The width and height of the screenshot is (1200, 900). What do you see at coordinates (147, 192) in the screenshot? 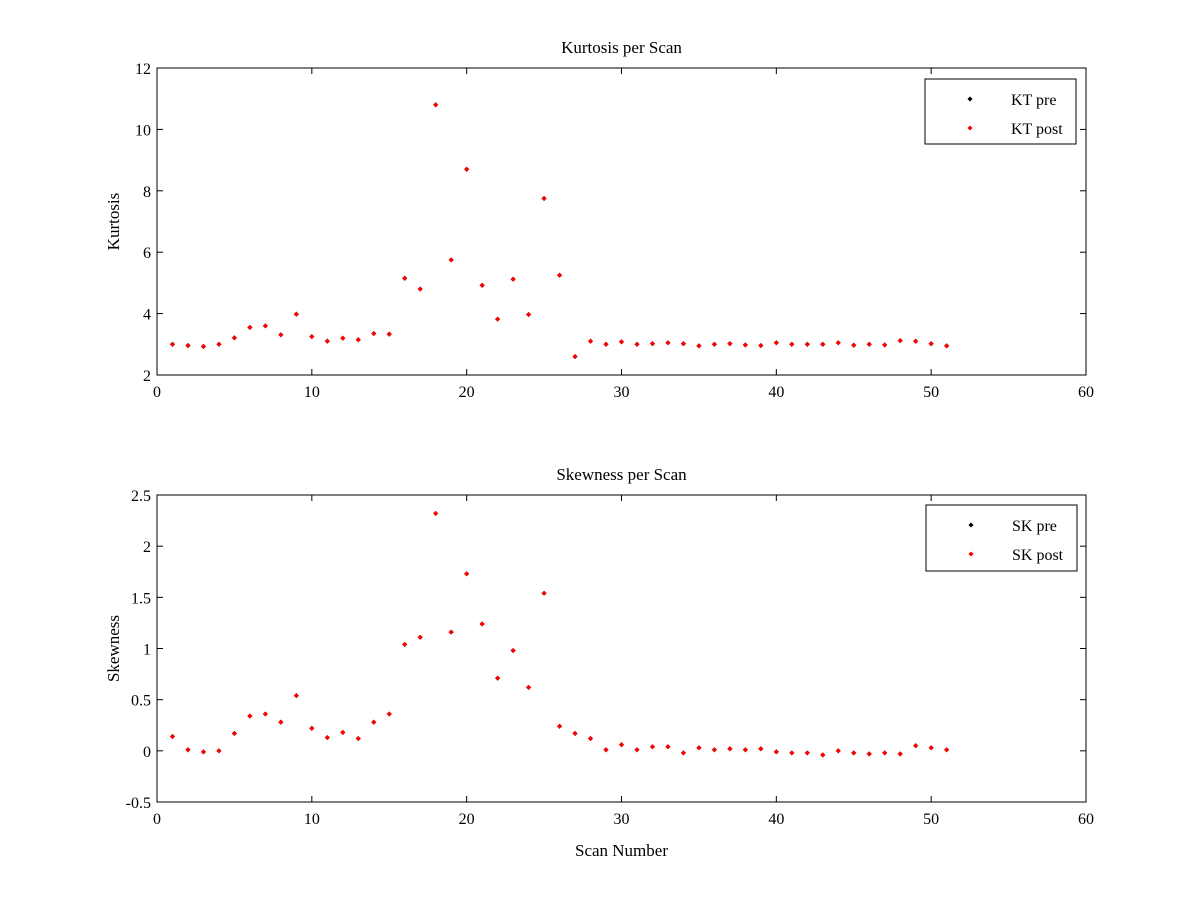
I see `y-tick-label: 8` at bounding box center [147, 192].